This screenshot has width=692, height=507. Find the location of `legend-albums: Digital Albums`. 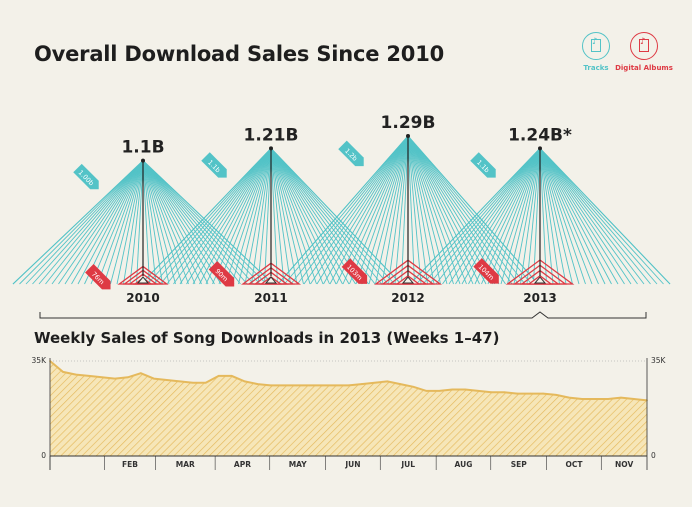

legend-albums: Digital Albums is located at coordinates (644, 52).